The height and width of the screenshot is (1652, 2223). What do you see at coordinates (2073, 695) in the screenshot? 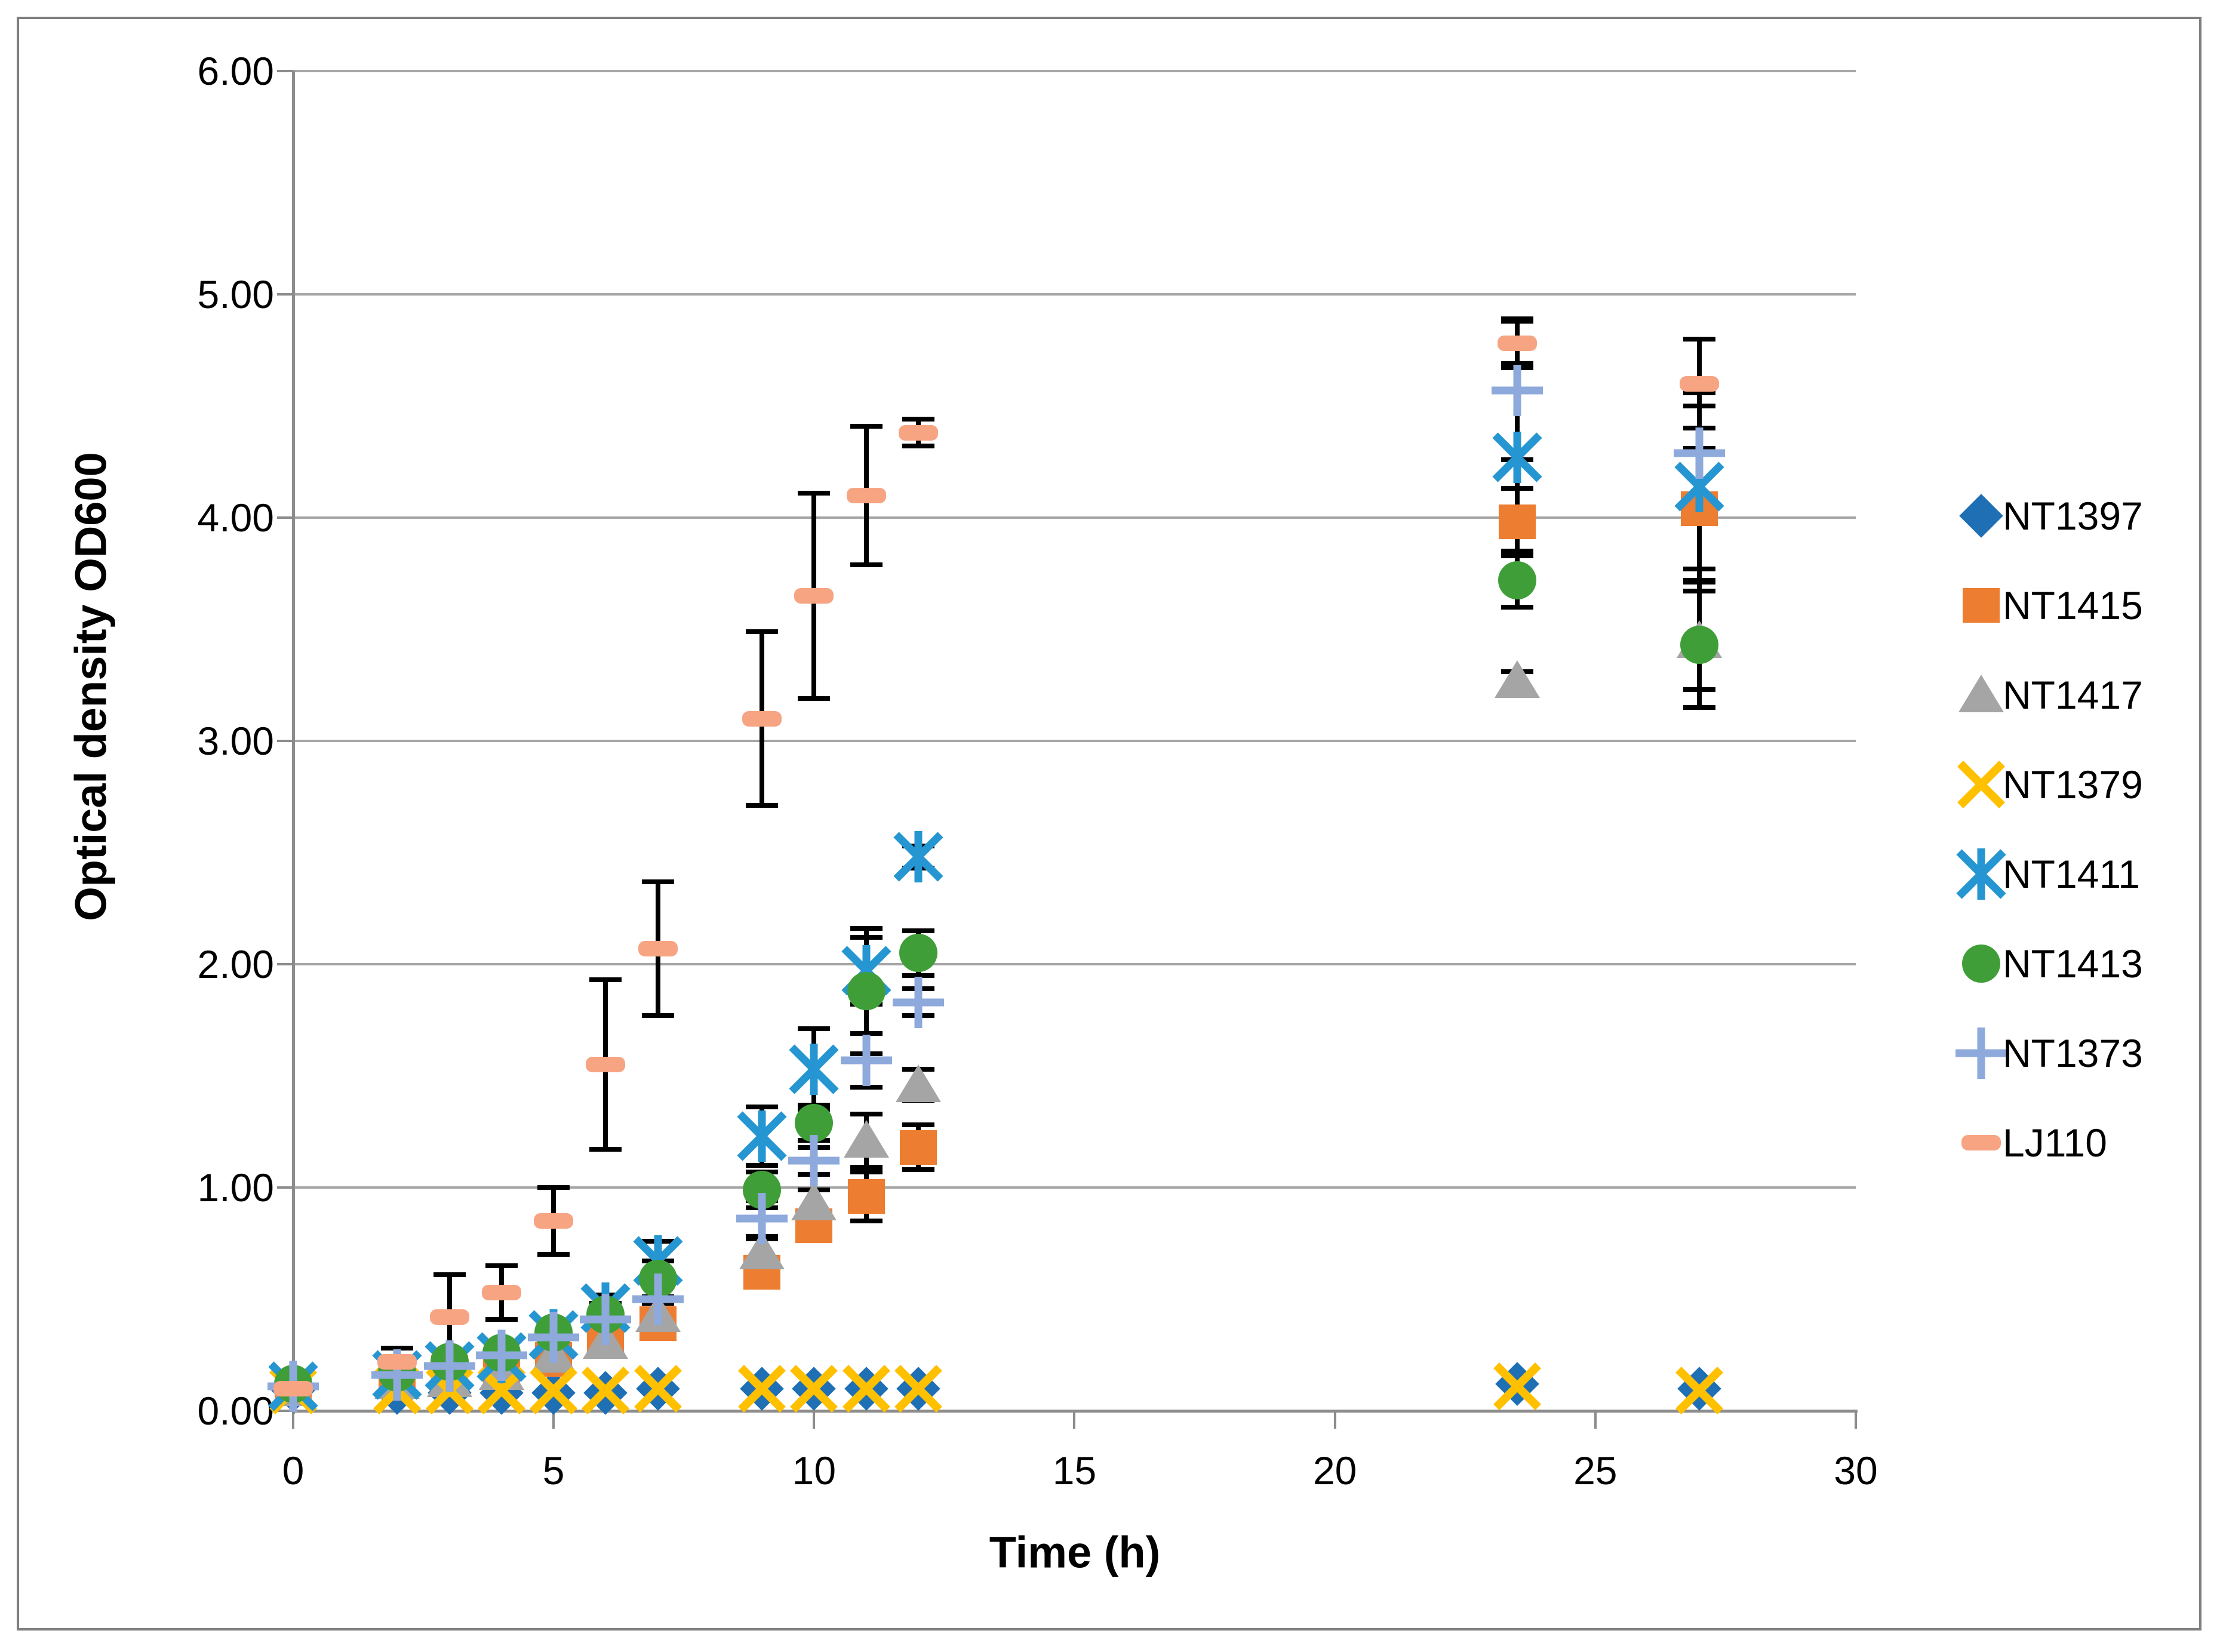
I see `legend-label: NT1417` at bounding box center [2073, 695].